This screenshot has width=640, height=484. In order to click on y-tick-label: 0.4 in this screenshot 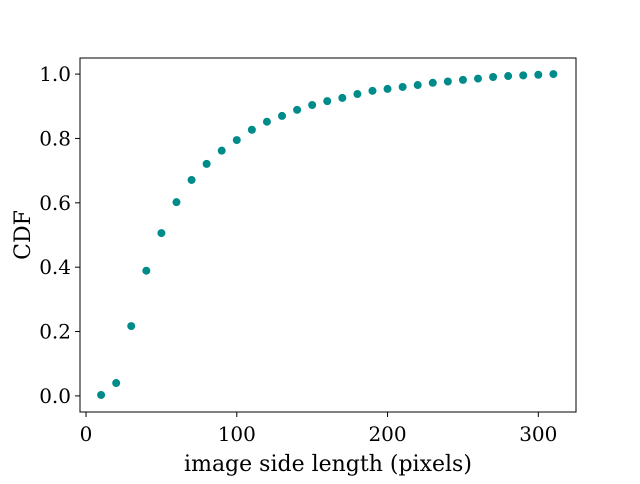, I will do `click(55, 267)`.